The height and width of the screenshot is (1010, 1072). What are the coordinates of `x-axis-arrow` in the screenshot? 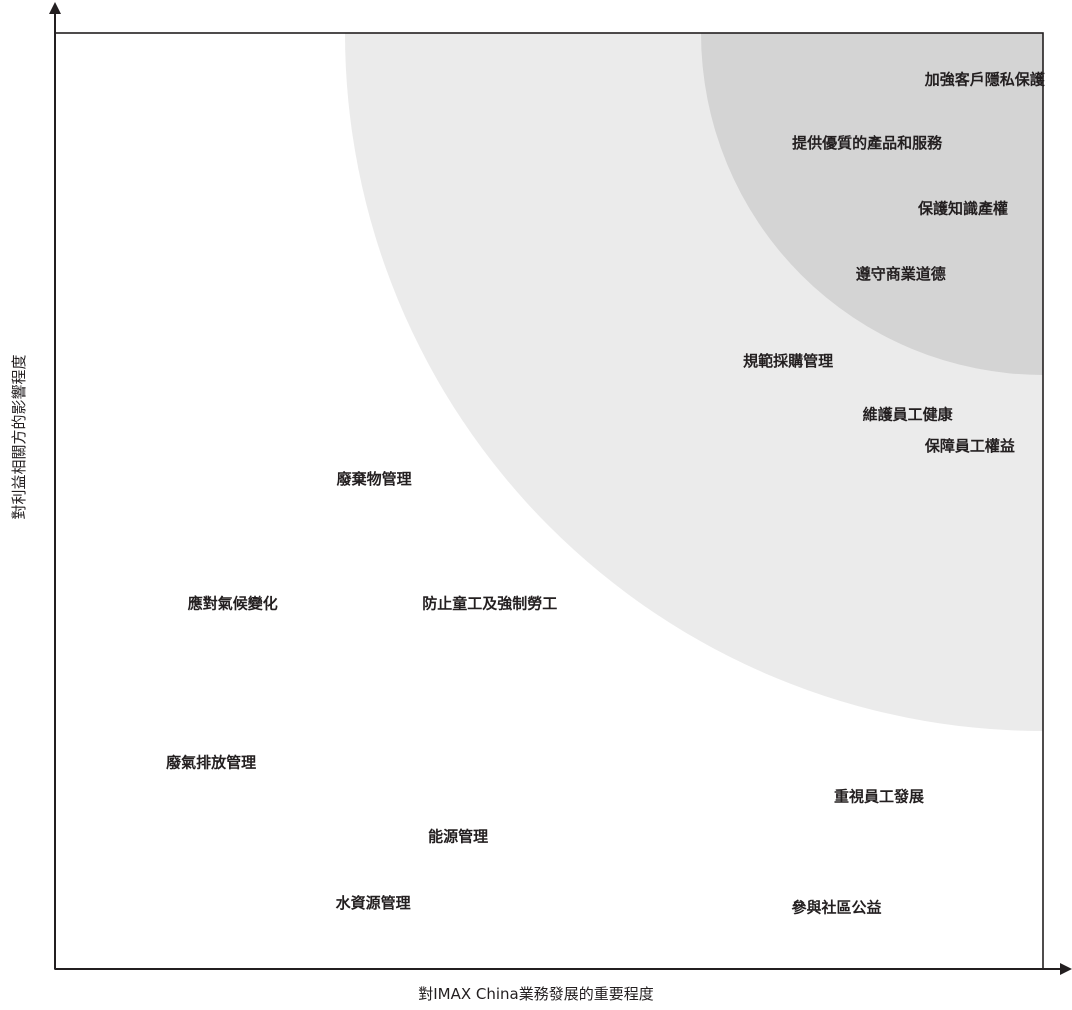 It's located at (1066, 969).